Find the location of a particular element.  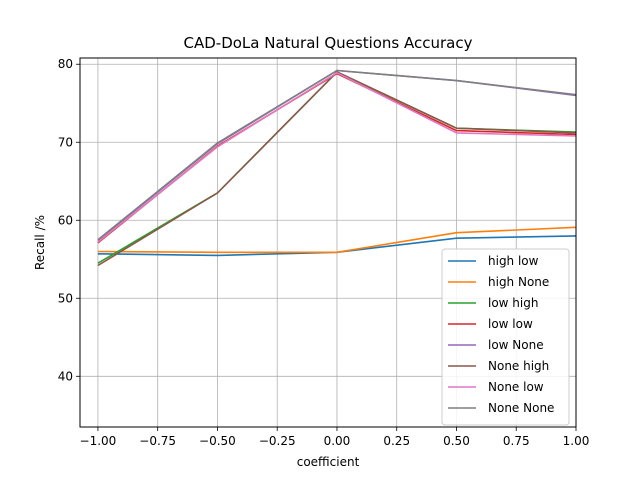

legend-label-2: low high is located at coordinates (513, 303).